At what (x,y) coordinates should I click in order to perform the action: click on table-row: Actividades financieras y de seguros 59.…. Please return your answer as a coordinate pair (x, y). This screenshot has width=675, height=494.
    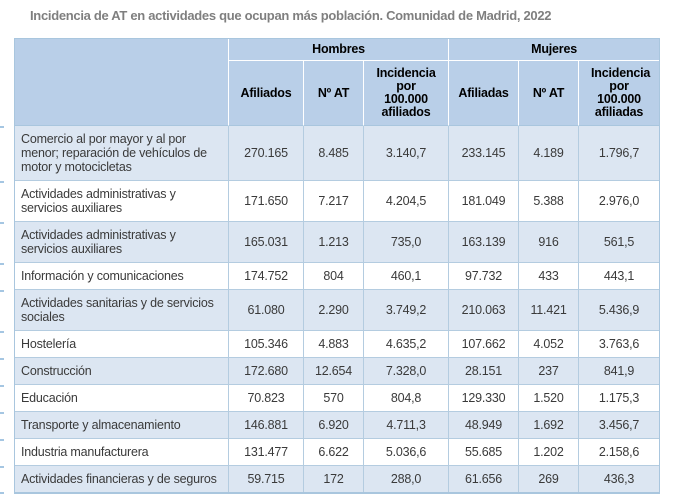
    Looking at the image, I should click on (337, 479).